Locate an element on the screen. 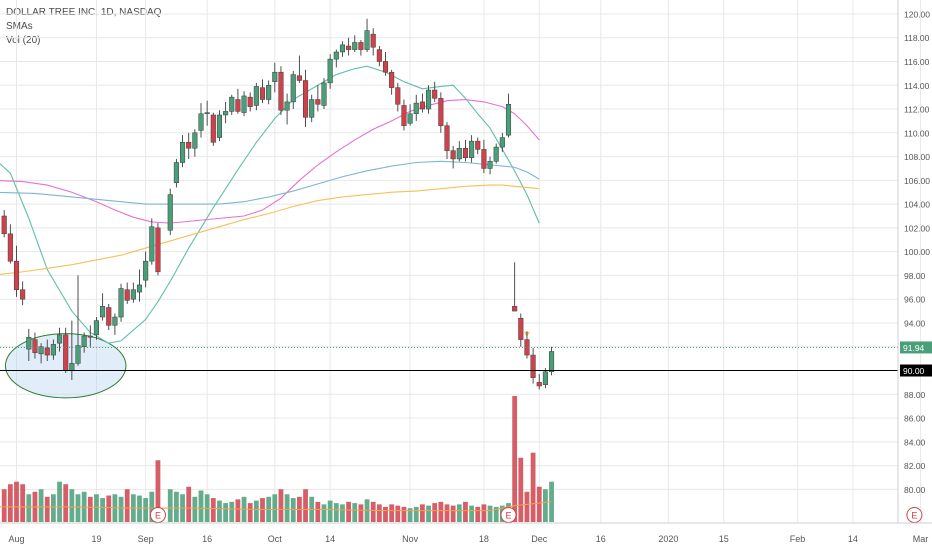  symbol-title: DOLLAR TREE INC, 1D, NASDAQ is located at coordinates (84, 12).